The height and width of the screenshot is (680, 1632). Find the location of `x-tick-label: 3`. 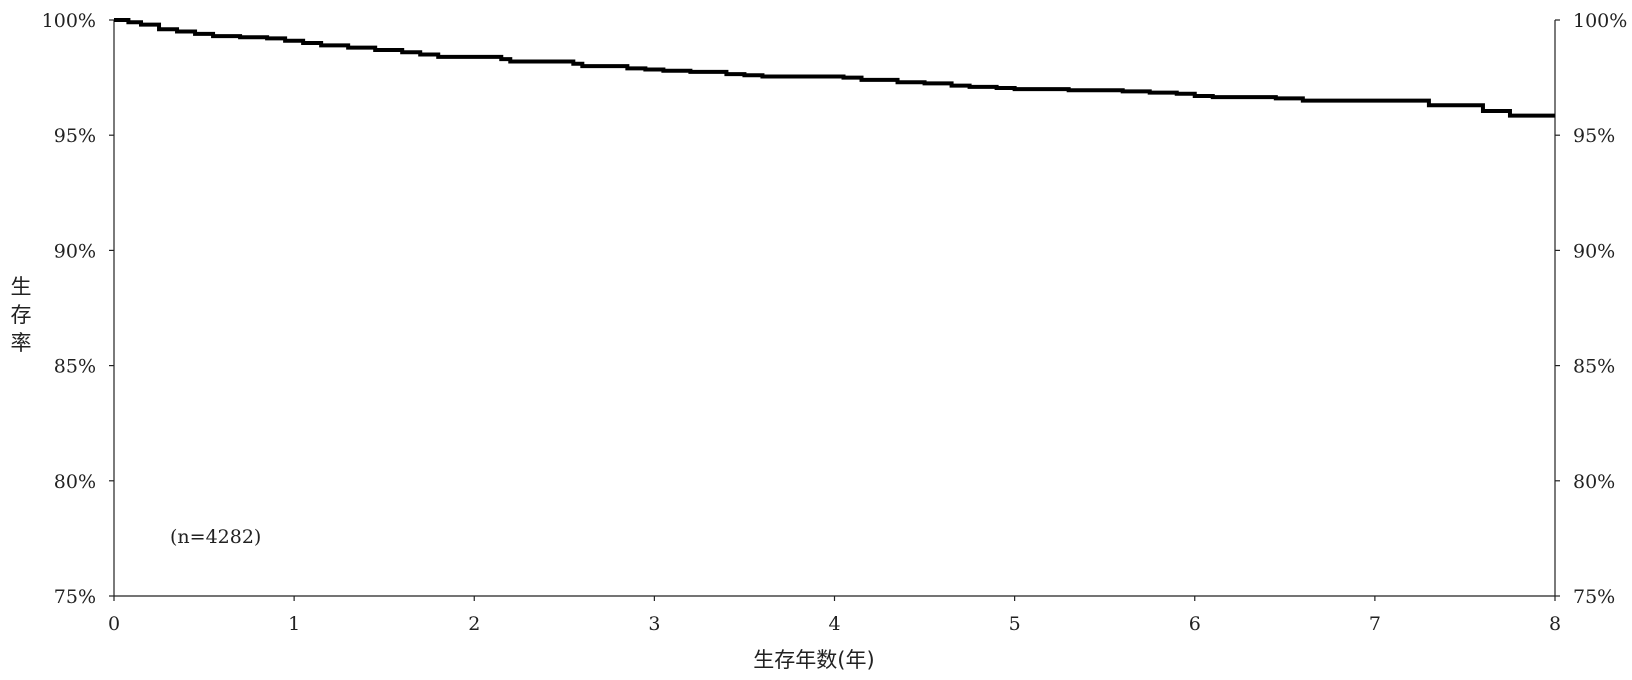

x-tick-label: 3 is located at coordinates (654, 624).